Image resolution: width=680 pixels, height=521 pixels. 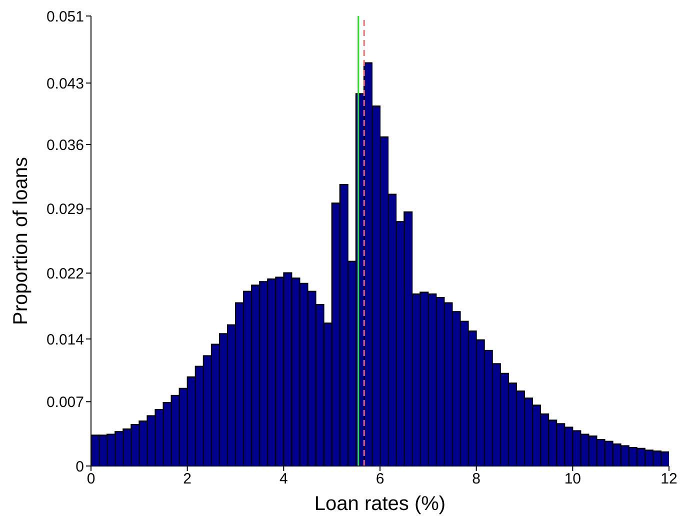 I want to click on x-axis-title: Loan rates (%), so click(x=380, y=504).